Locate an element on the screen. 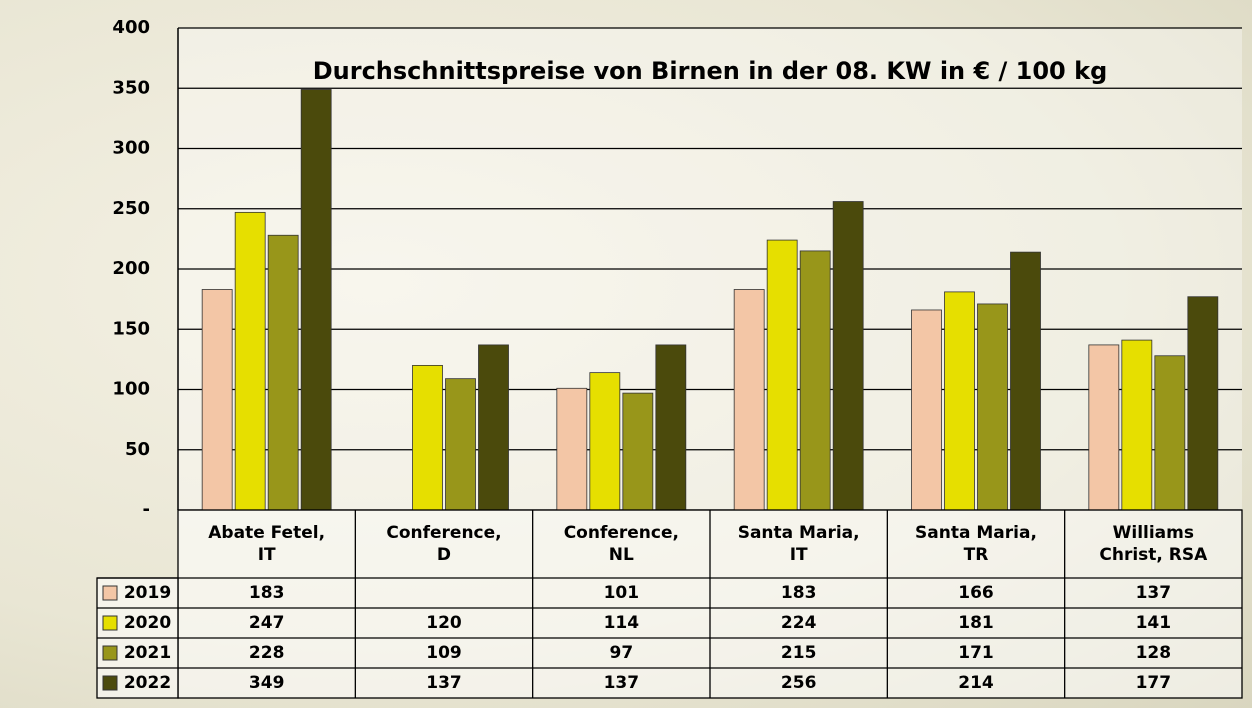 This screenshot has height=708, width=1252. legend-label: 2019 is located at coordinates (147, 593).